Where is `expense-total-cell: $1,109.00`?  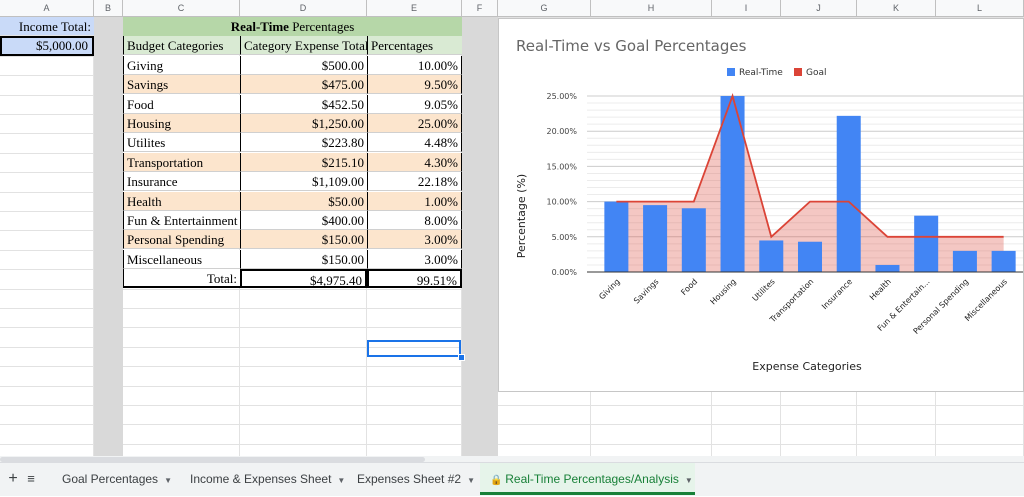 expense-total-cell: $1,109.00 is located at coordinates (303, 181).